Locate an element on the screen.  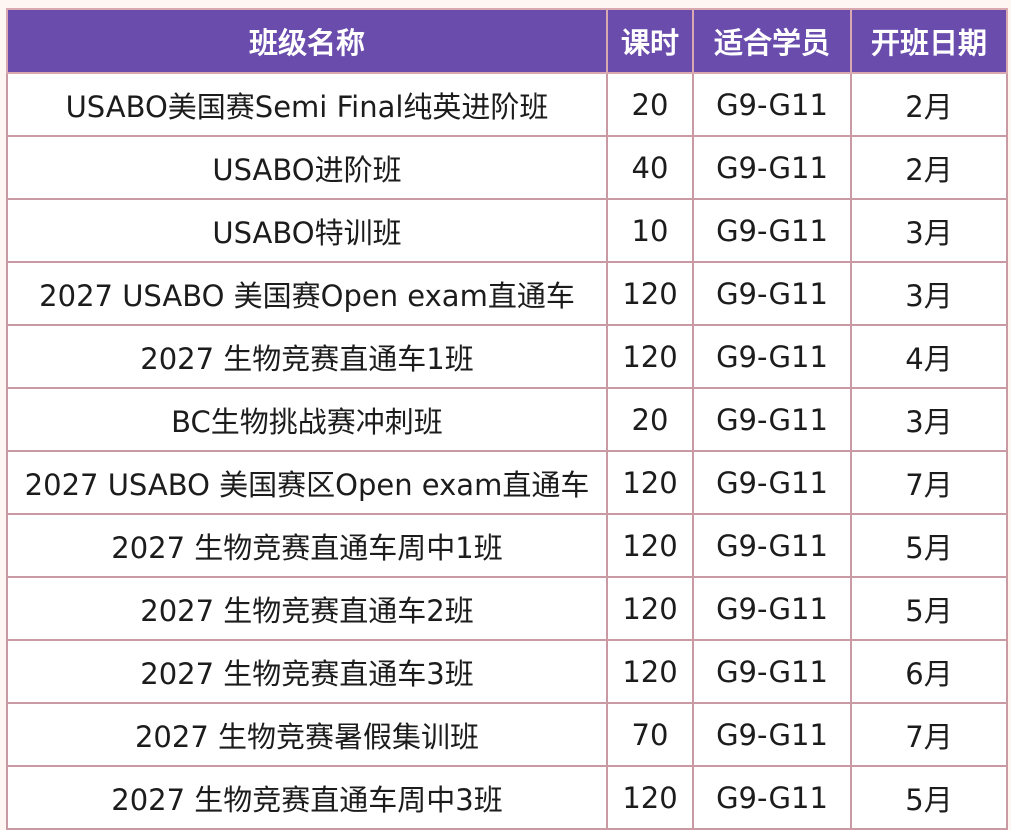
table-row: 2027 生物竞赛直通车周中1班 120 G9-G11 5月 is located at coordinates (507, 545).